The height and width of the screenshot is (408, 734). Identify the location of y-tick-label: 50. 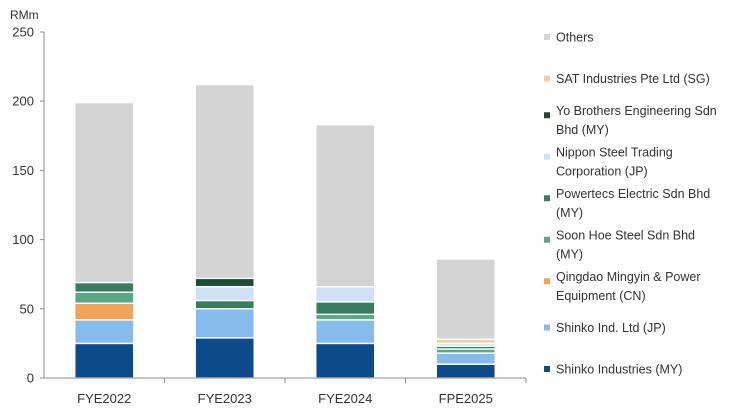
(27, 308).